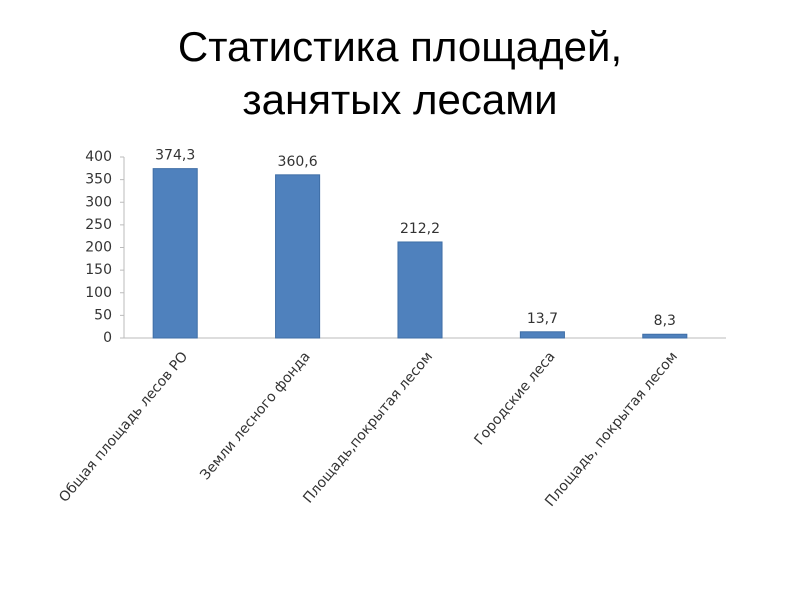  What do you see at coordinates (98, 270) in the screenshot?
I see `y-tick-label: 150` at bounding box center [98, 270].